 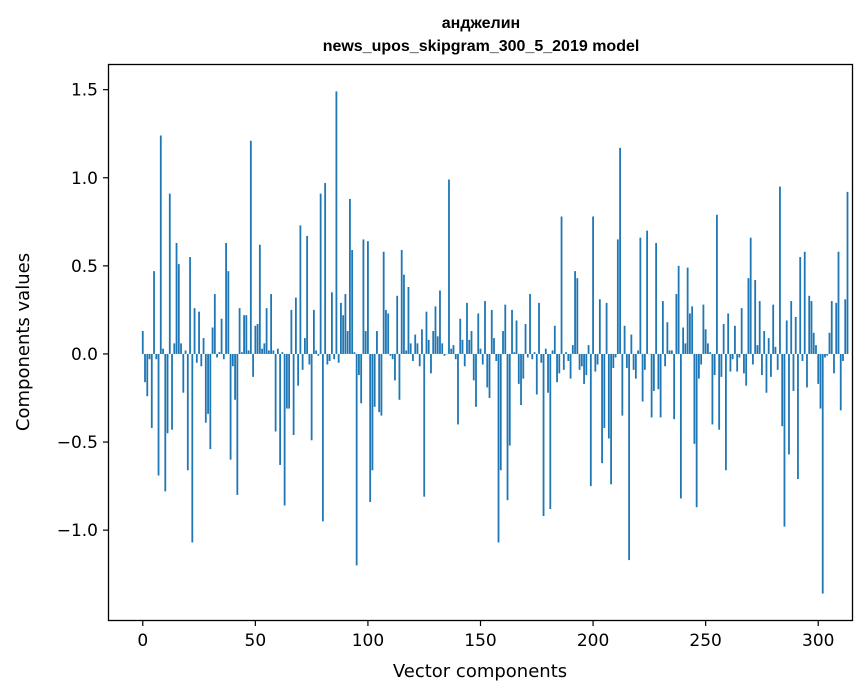 What do you see at coordinates (481, 23) in the screenshot?
I see `chart-title: анджелин` at bounding box center [481, 23].